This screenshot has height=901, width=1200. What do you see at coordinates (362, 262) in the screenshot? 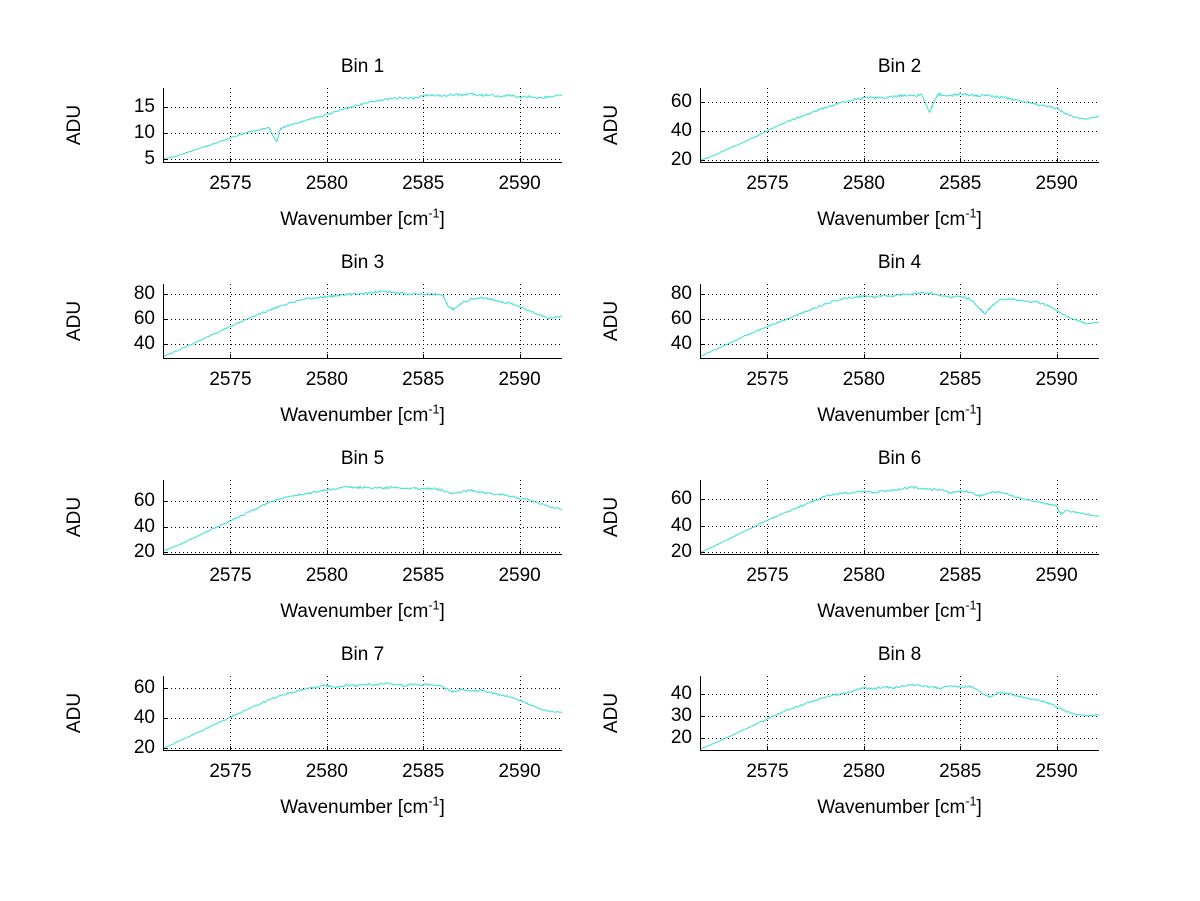
I see `subplot-title: Bin 3` at bounding box center [362, 262].